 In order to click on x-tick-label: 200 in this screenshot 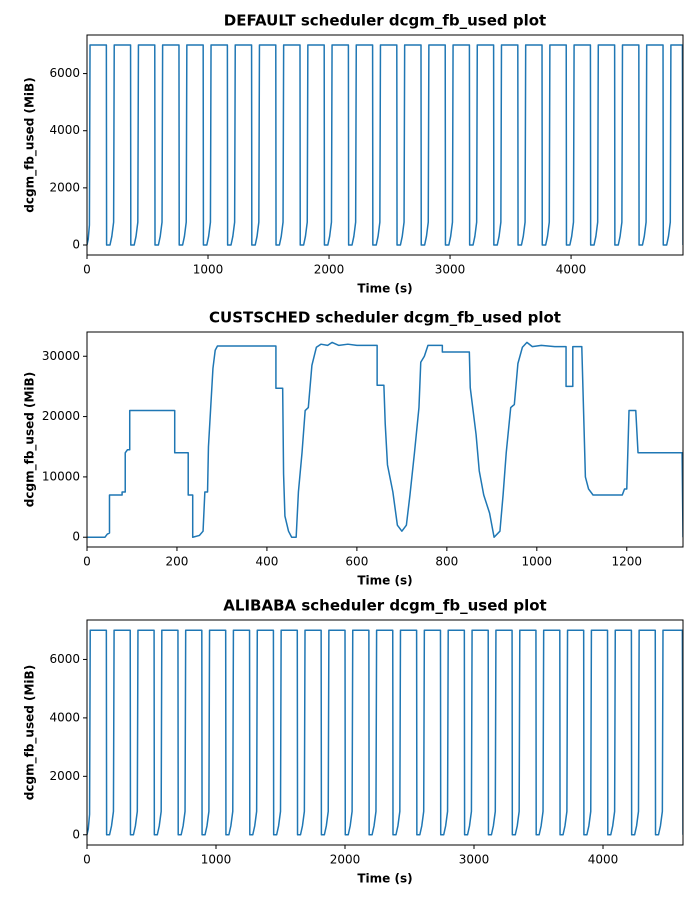, I will do `click(177, 562)`.